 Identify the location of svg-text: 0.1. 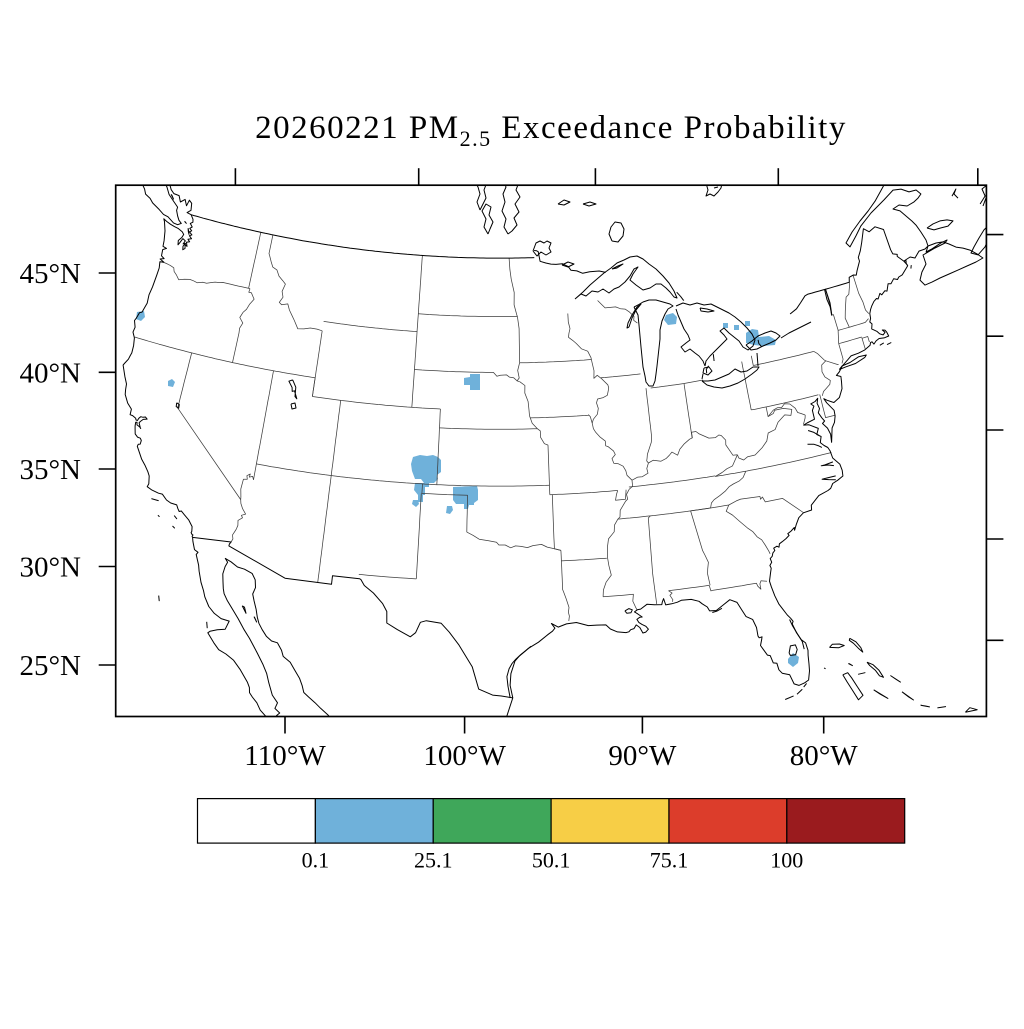
(316, 860).